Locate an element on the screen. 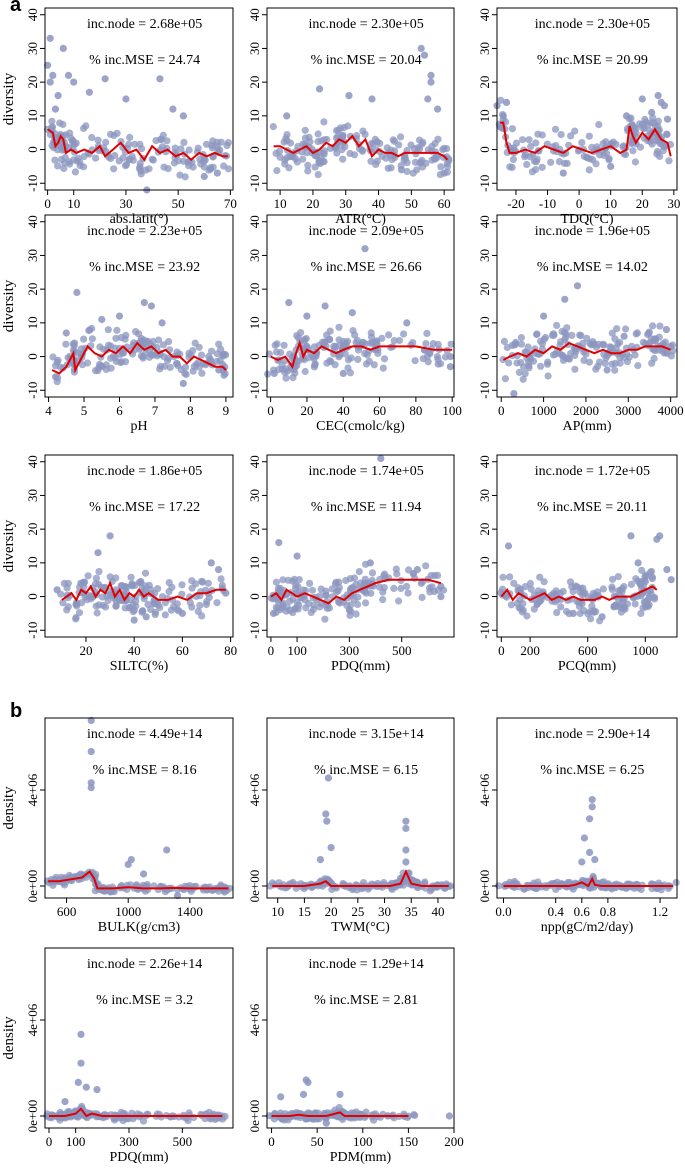  x-tick-label: 50 is located at coordinates (178, 203).